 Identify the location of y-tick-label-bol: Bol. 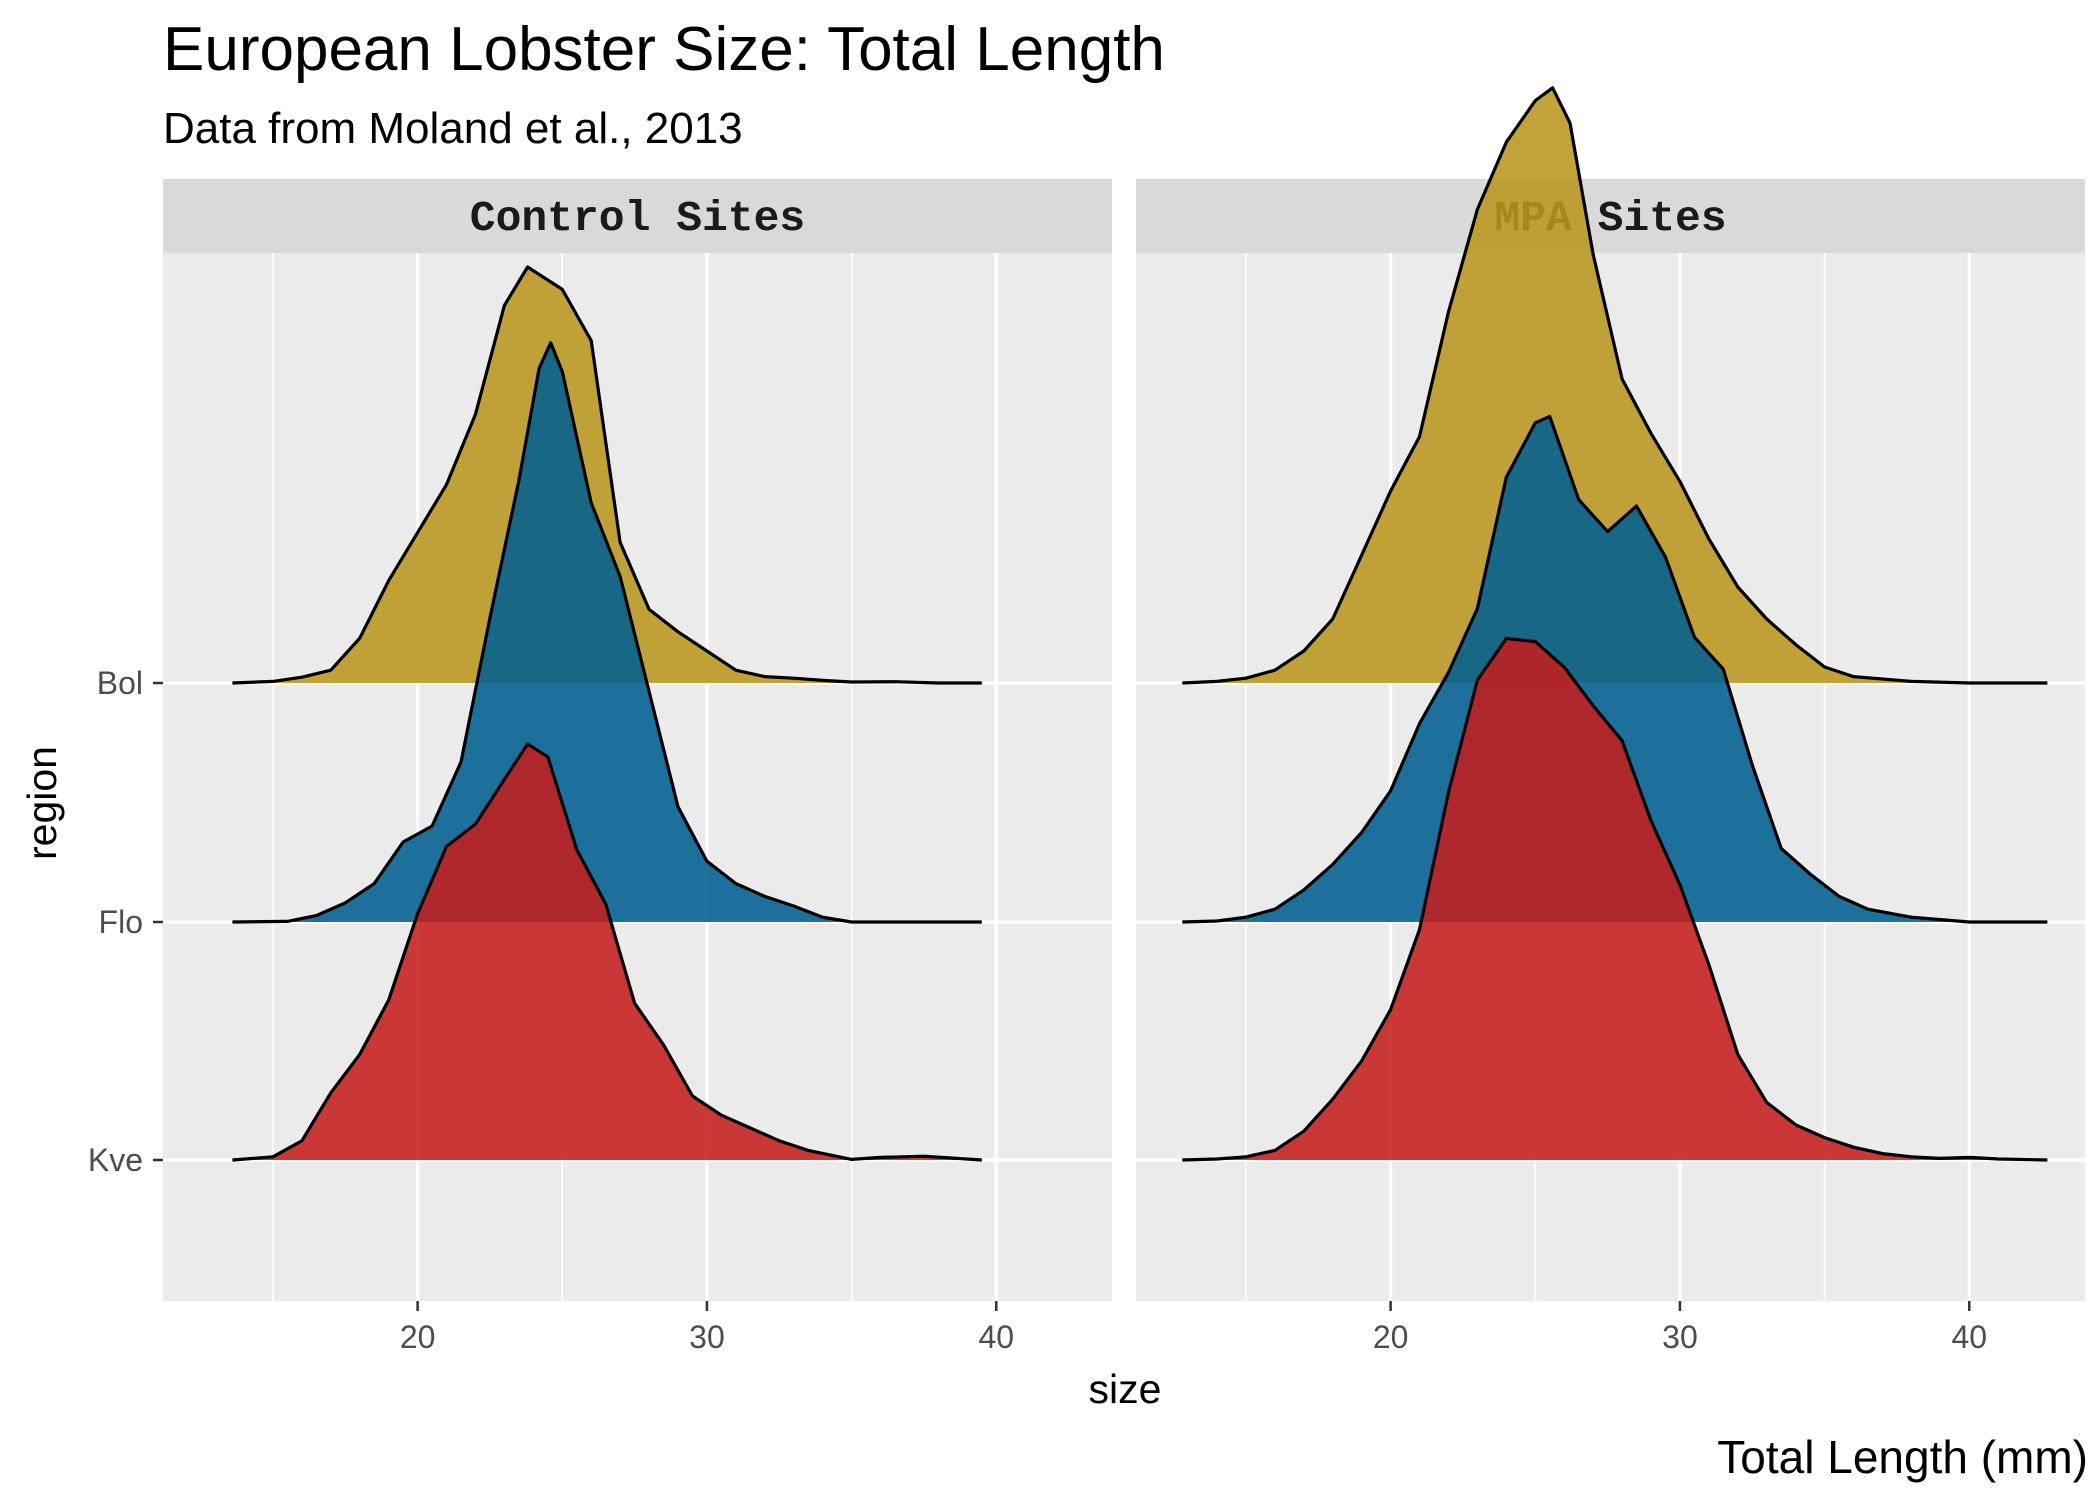
(120, 683).